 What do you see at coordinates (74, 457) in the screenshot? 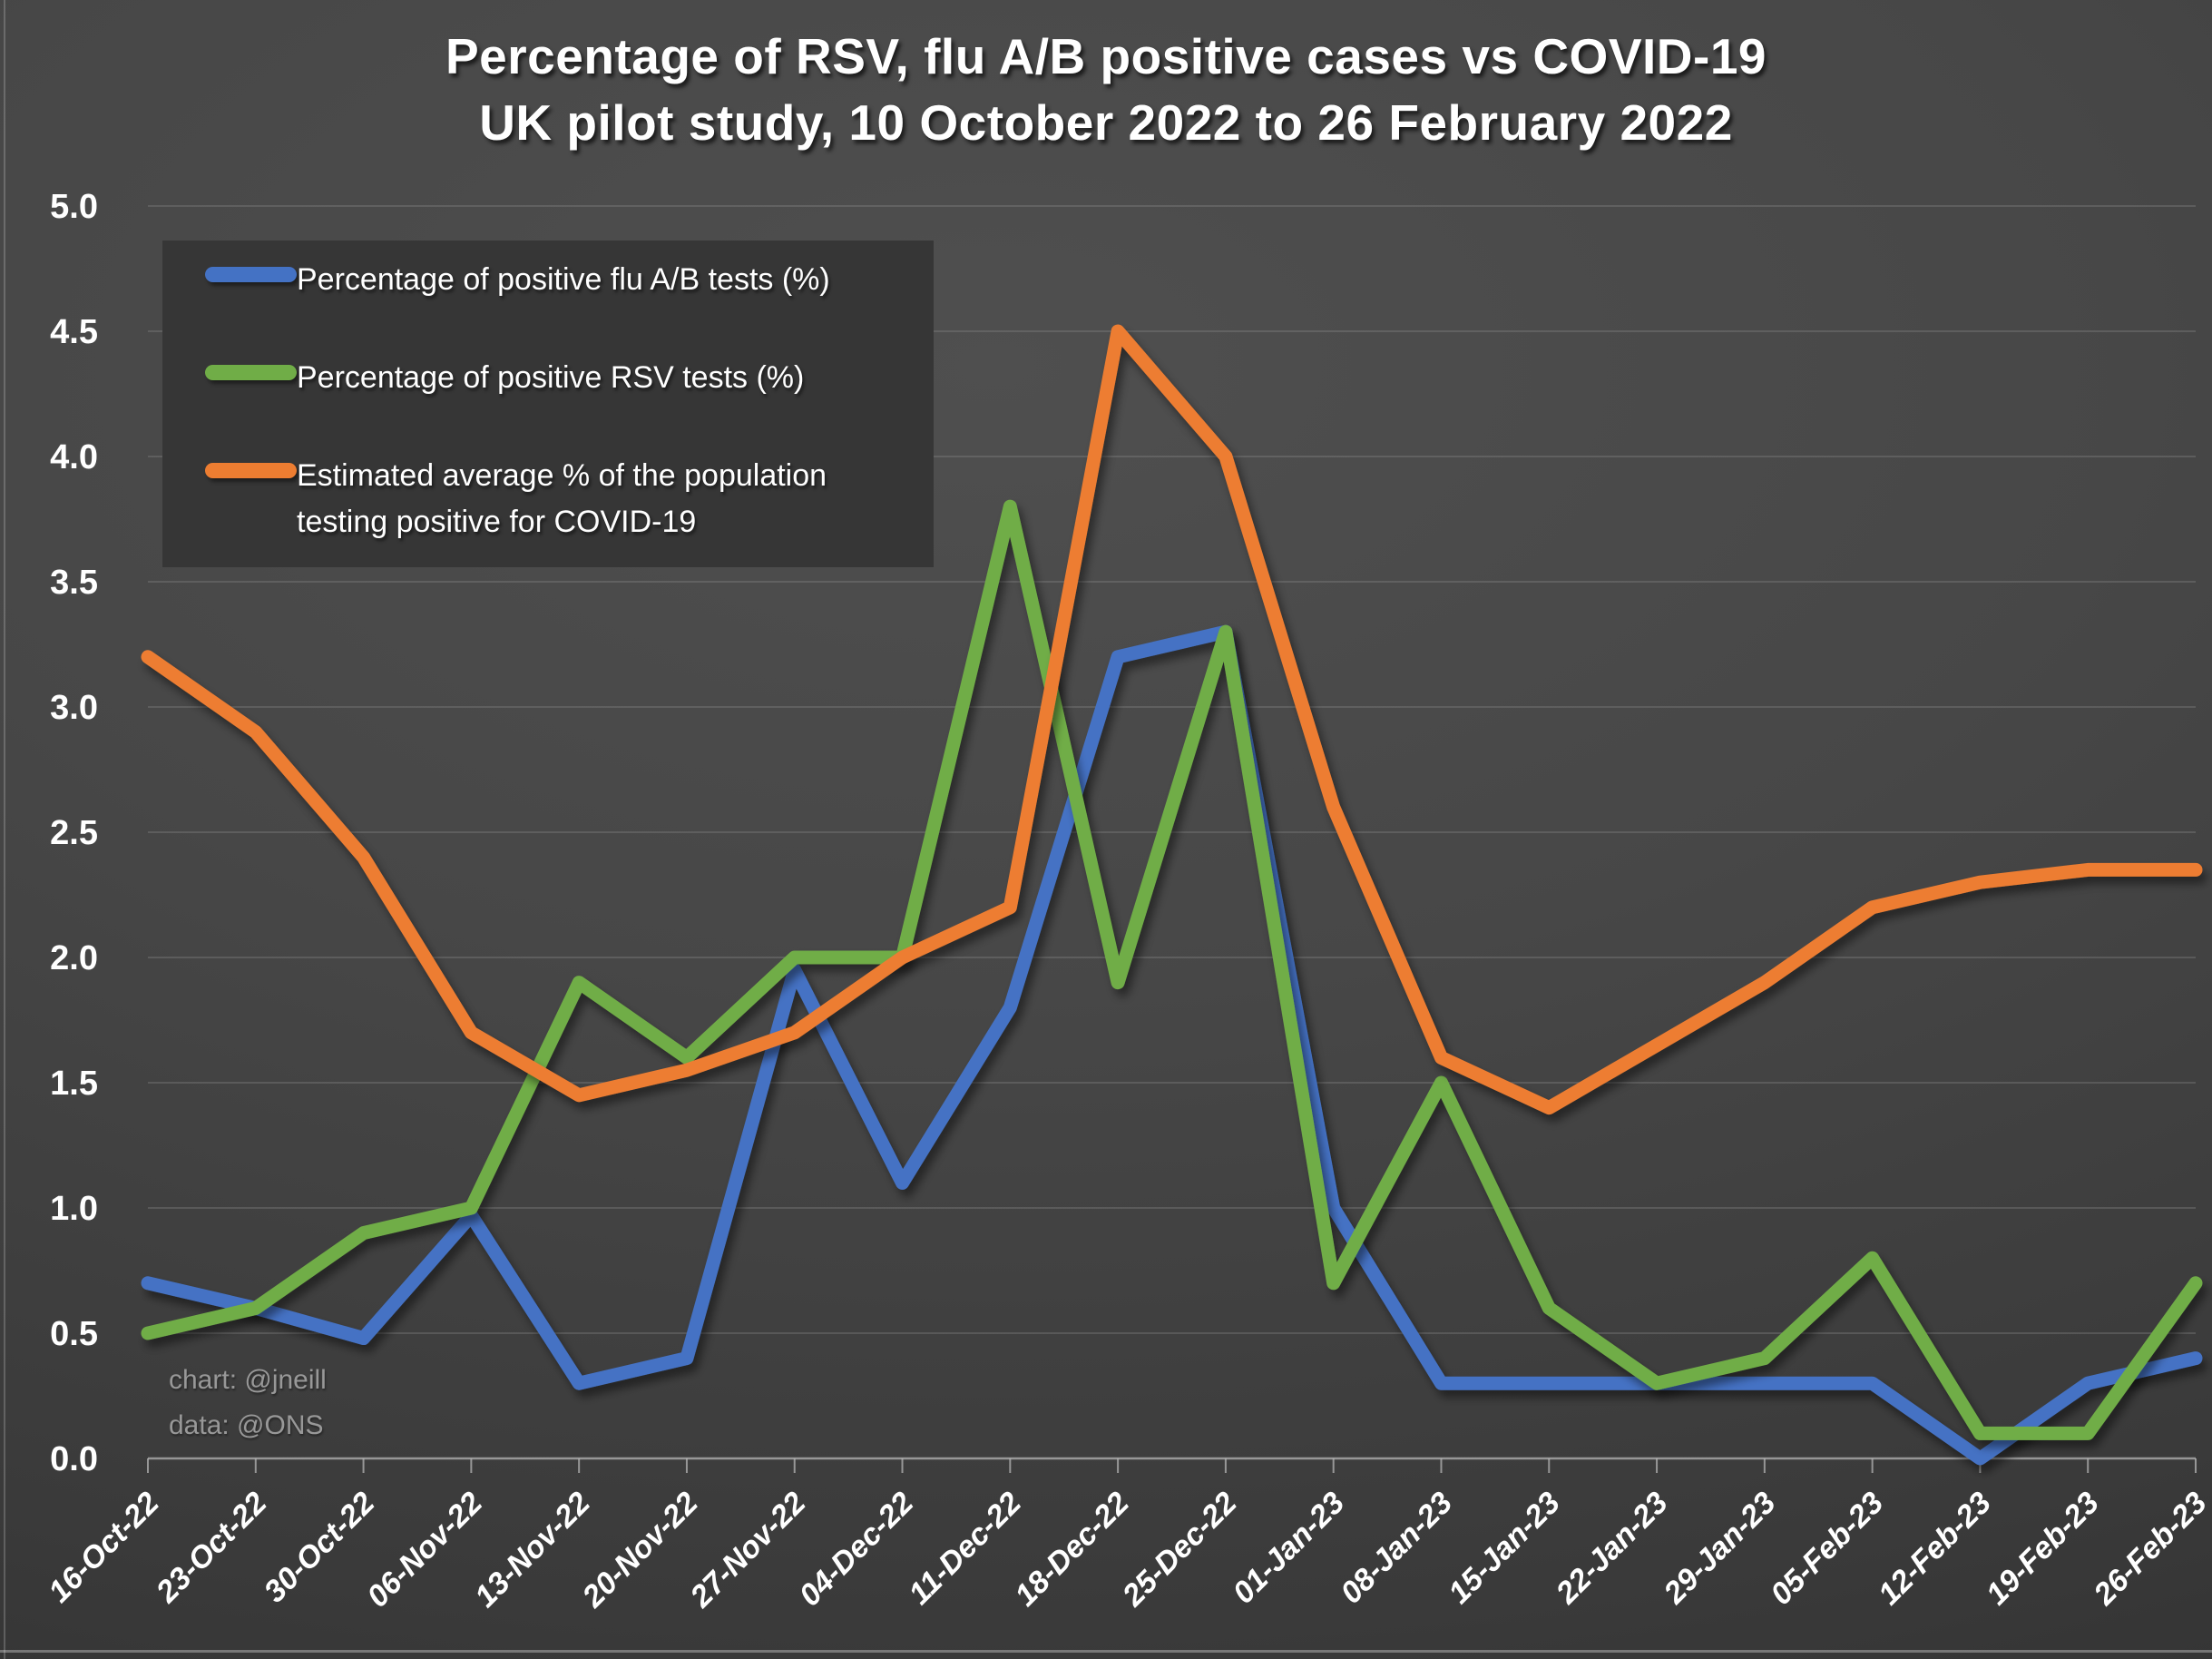
I see `y-tick-label: 4.0` at bounding box center [74, 457].